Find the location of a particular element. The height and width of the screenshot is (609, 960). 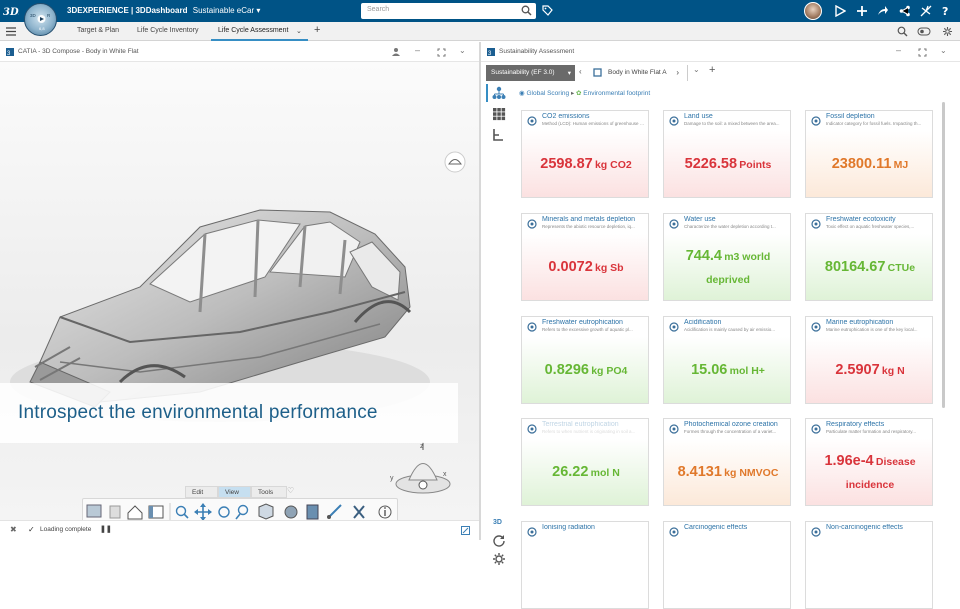

compass-label: R is located at coordinates (49, 15).